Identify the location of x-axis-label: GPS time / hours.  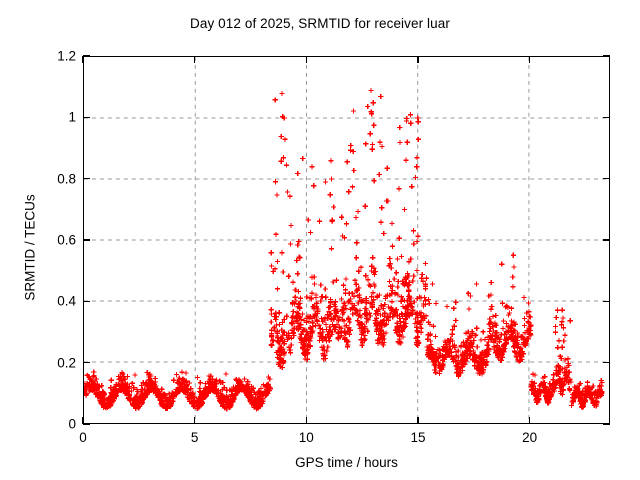
(346, 462).